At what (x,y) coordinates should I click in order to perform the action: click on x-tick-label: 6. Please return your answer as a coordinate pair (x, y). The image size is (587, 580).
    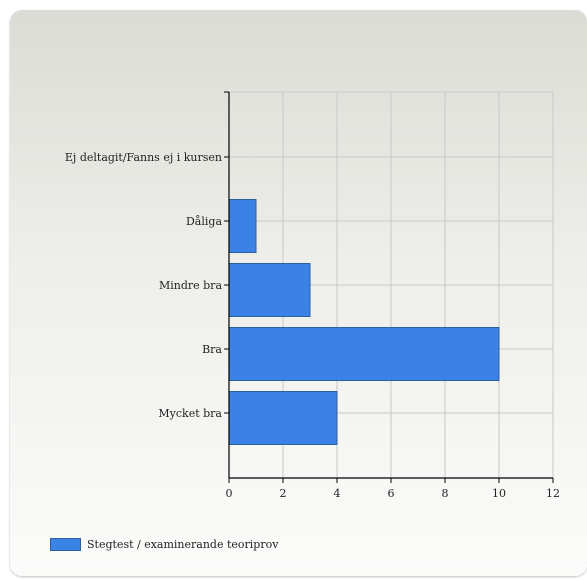
    Looking at the image, I should click on (391, 493).